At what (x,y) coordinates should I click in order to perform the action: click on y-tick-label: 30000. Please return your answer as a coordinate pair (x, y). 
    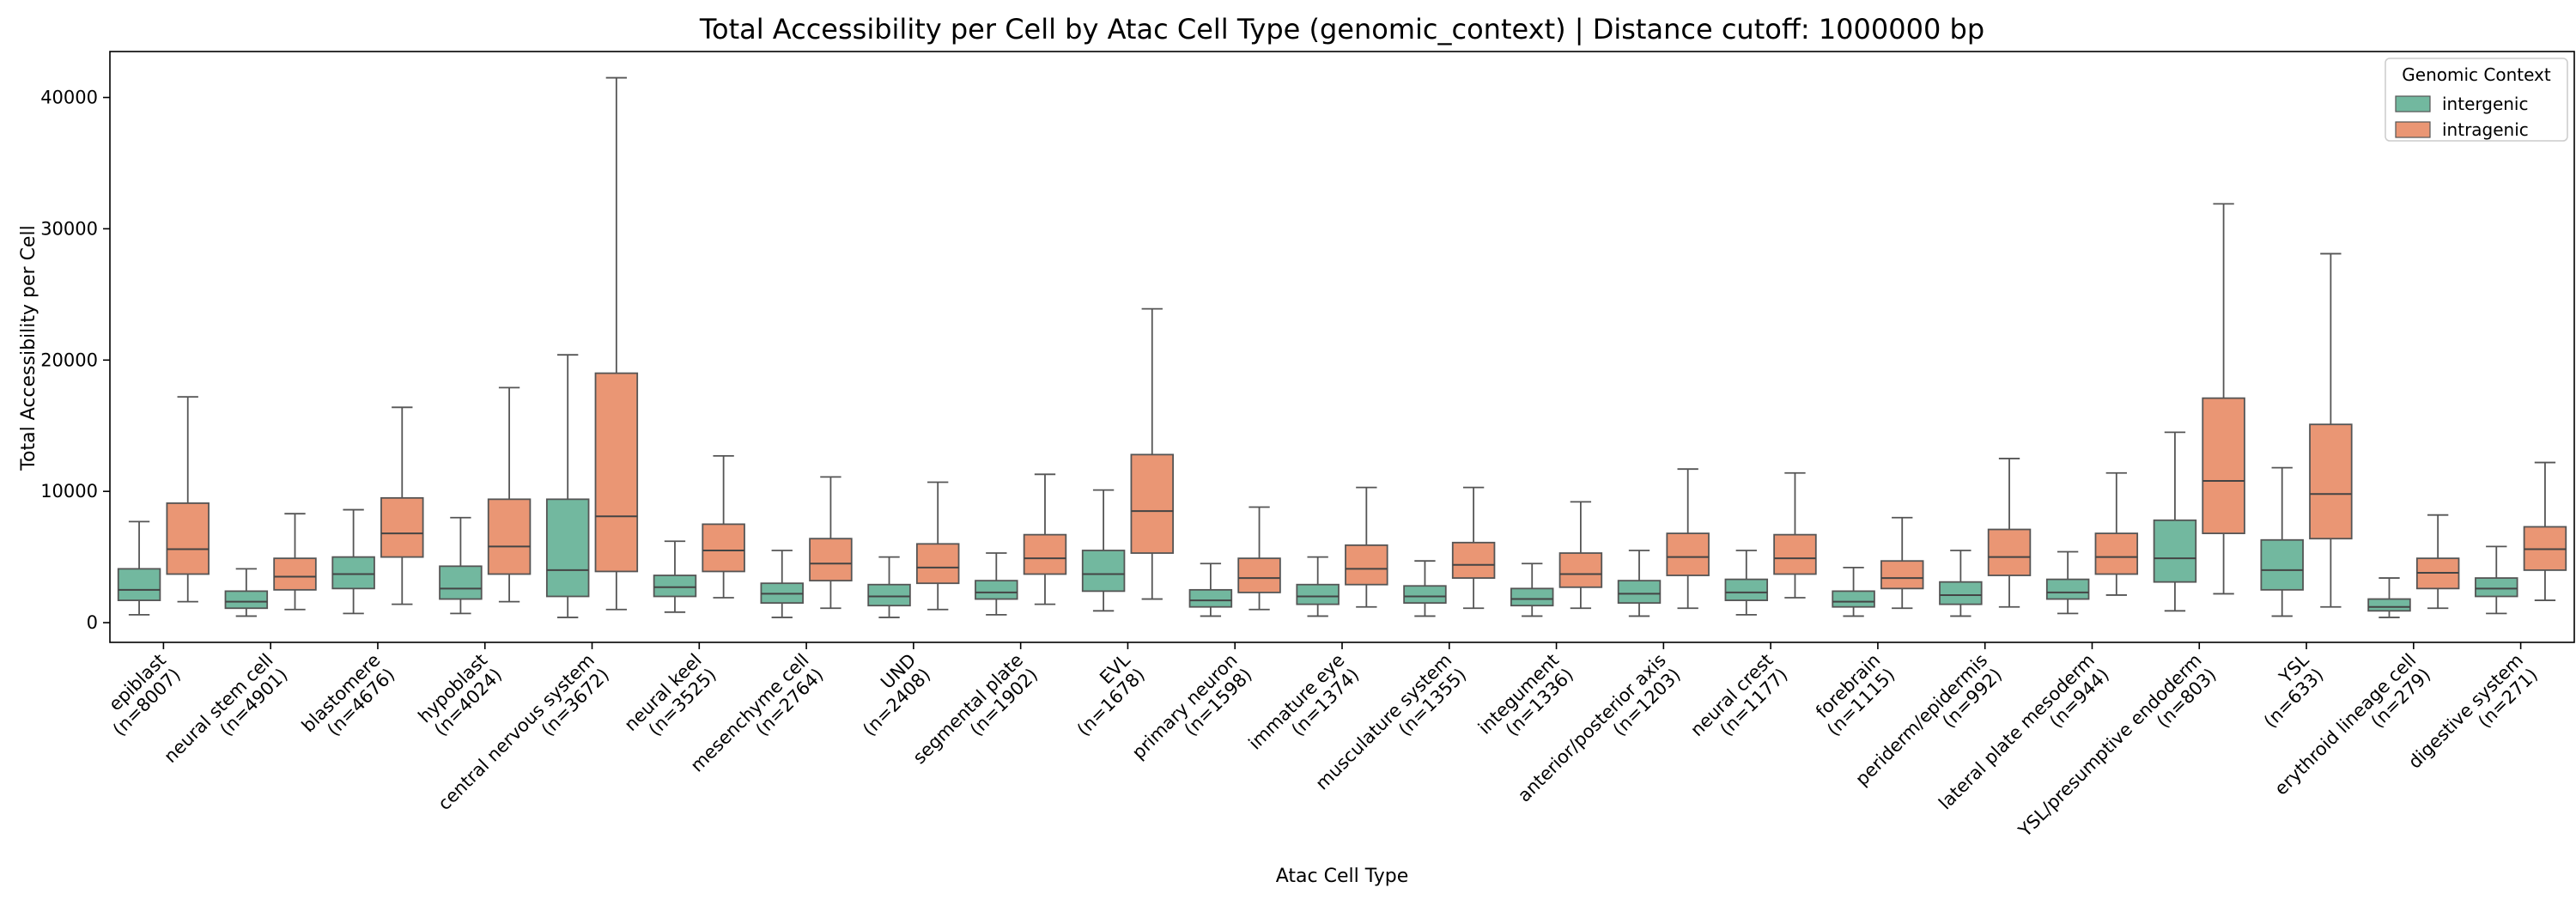
    Looking at the image, I should click on (69, 228).